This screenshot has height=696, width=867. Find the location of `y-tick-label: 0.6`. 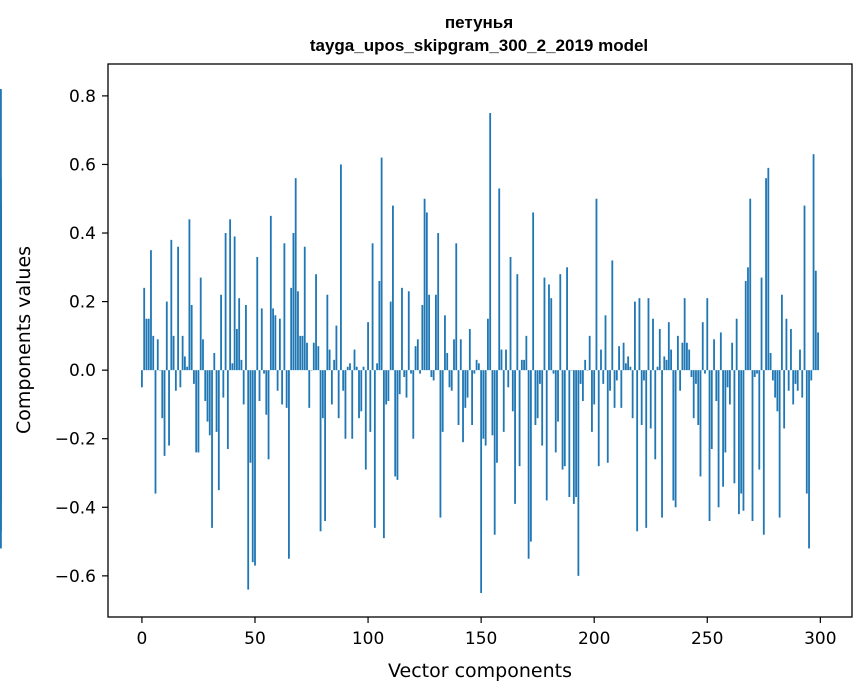

y-tick-label: 0.6 is located at coordinates (82, 165).